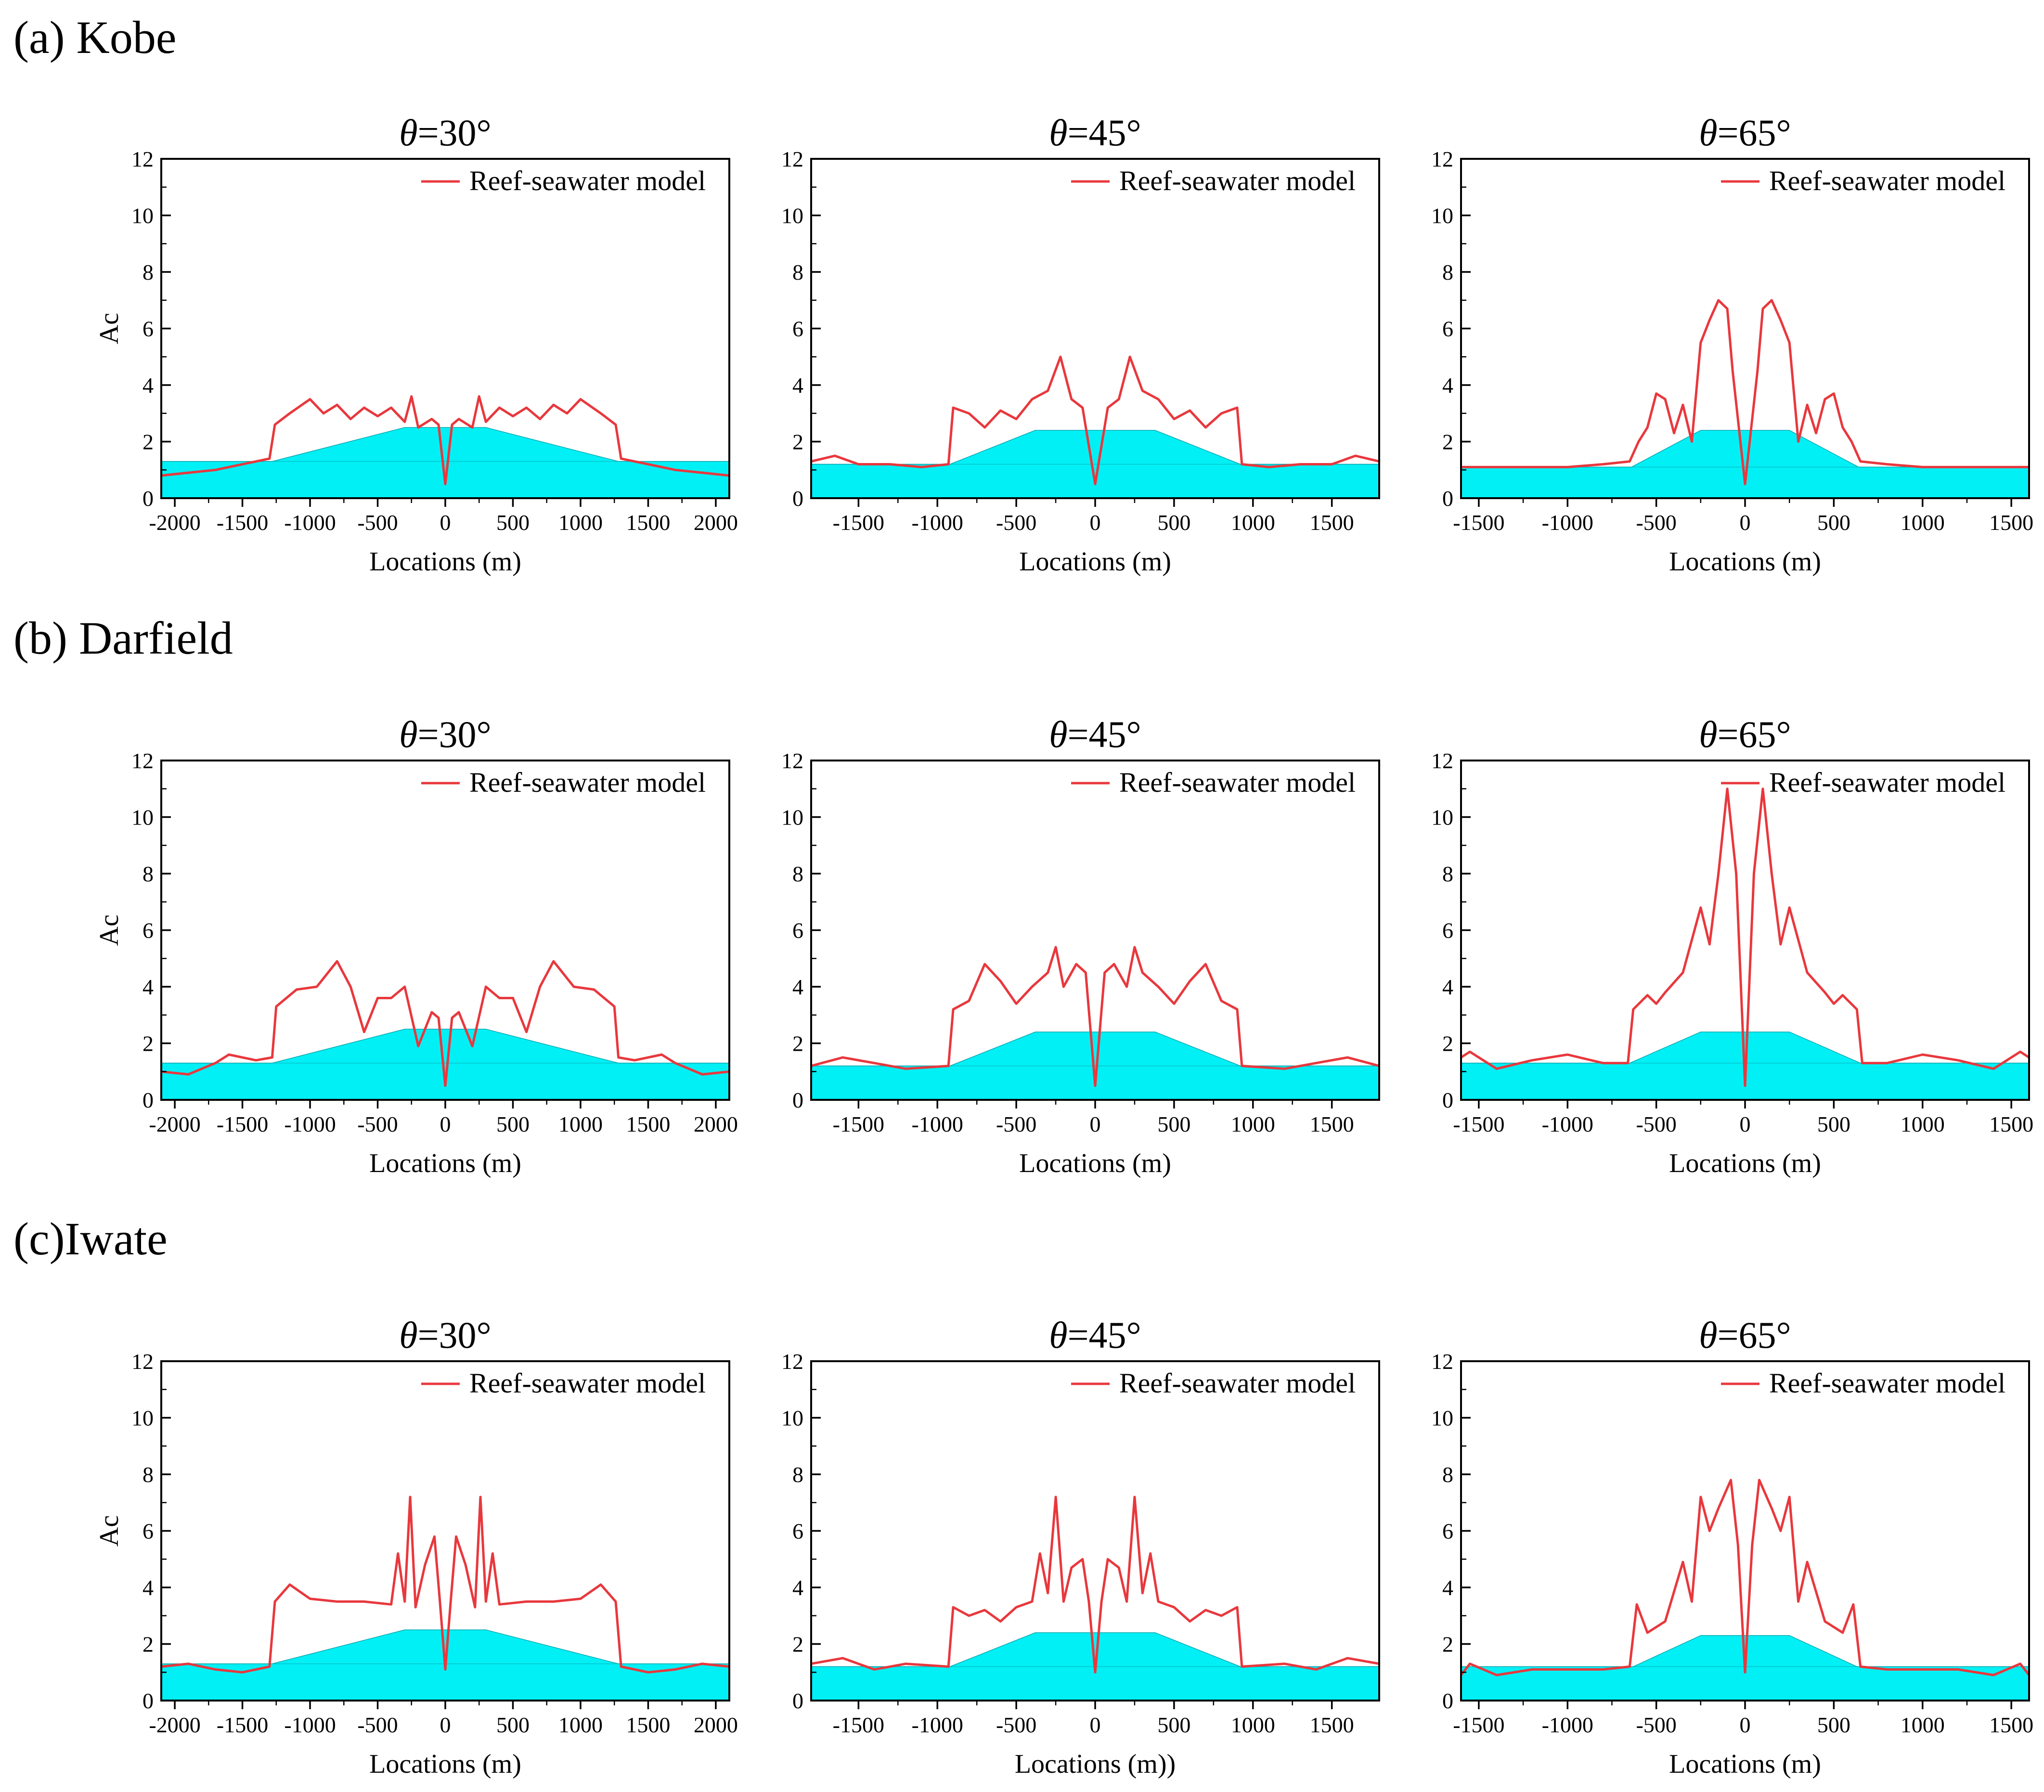  What do you see at coordinates (109, 1531) in the screenshot?
I see `y-axis-label: Ac` at bounding box center [109, 1531].